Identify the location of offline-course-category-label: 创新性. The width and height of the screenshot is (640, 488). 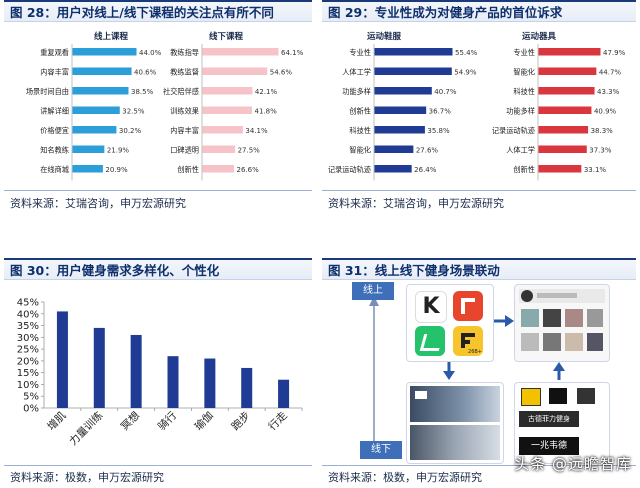
(188, 169).